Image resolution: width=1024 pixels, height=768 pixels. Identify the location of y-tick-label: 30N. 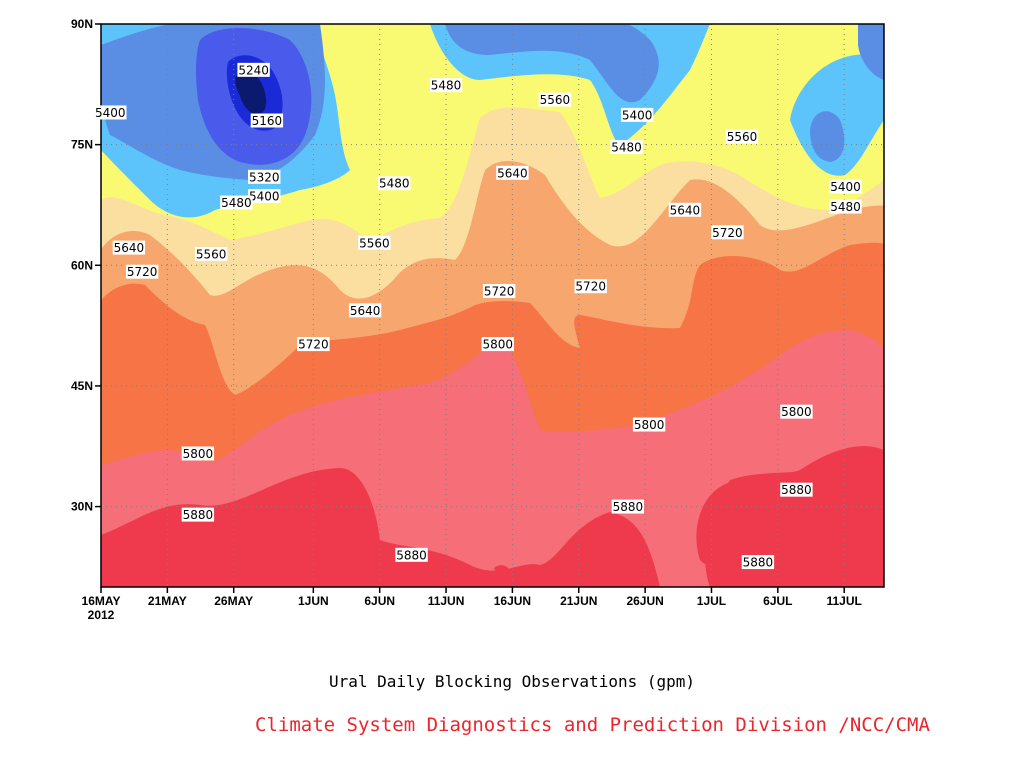
(82, 507).